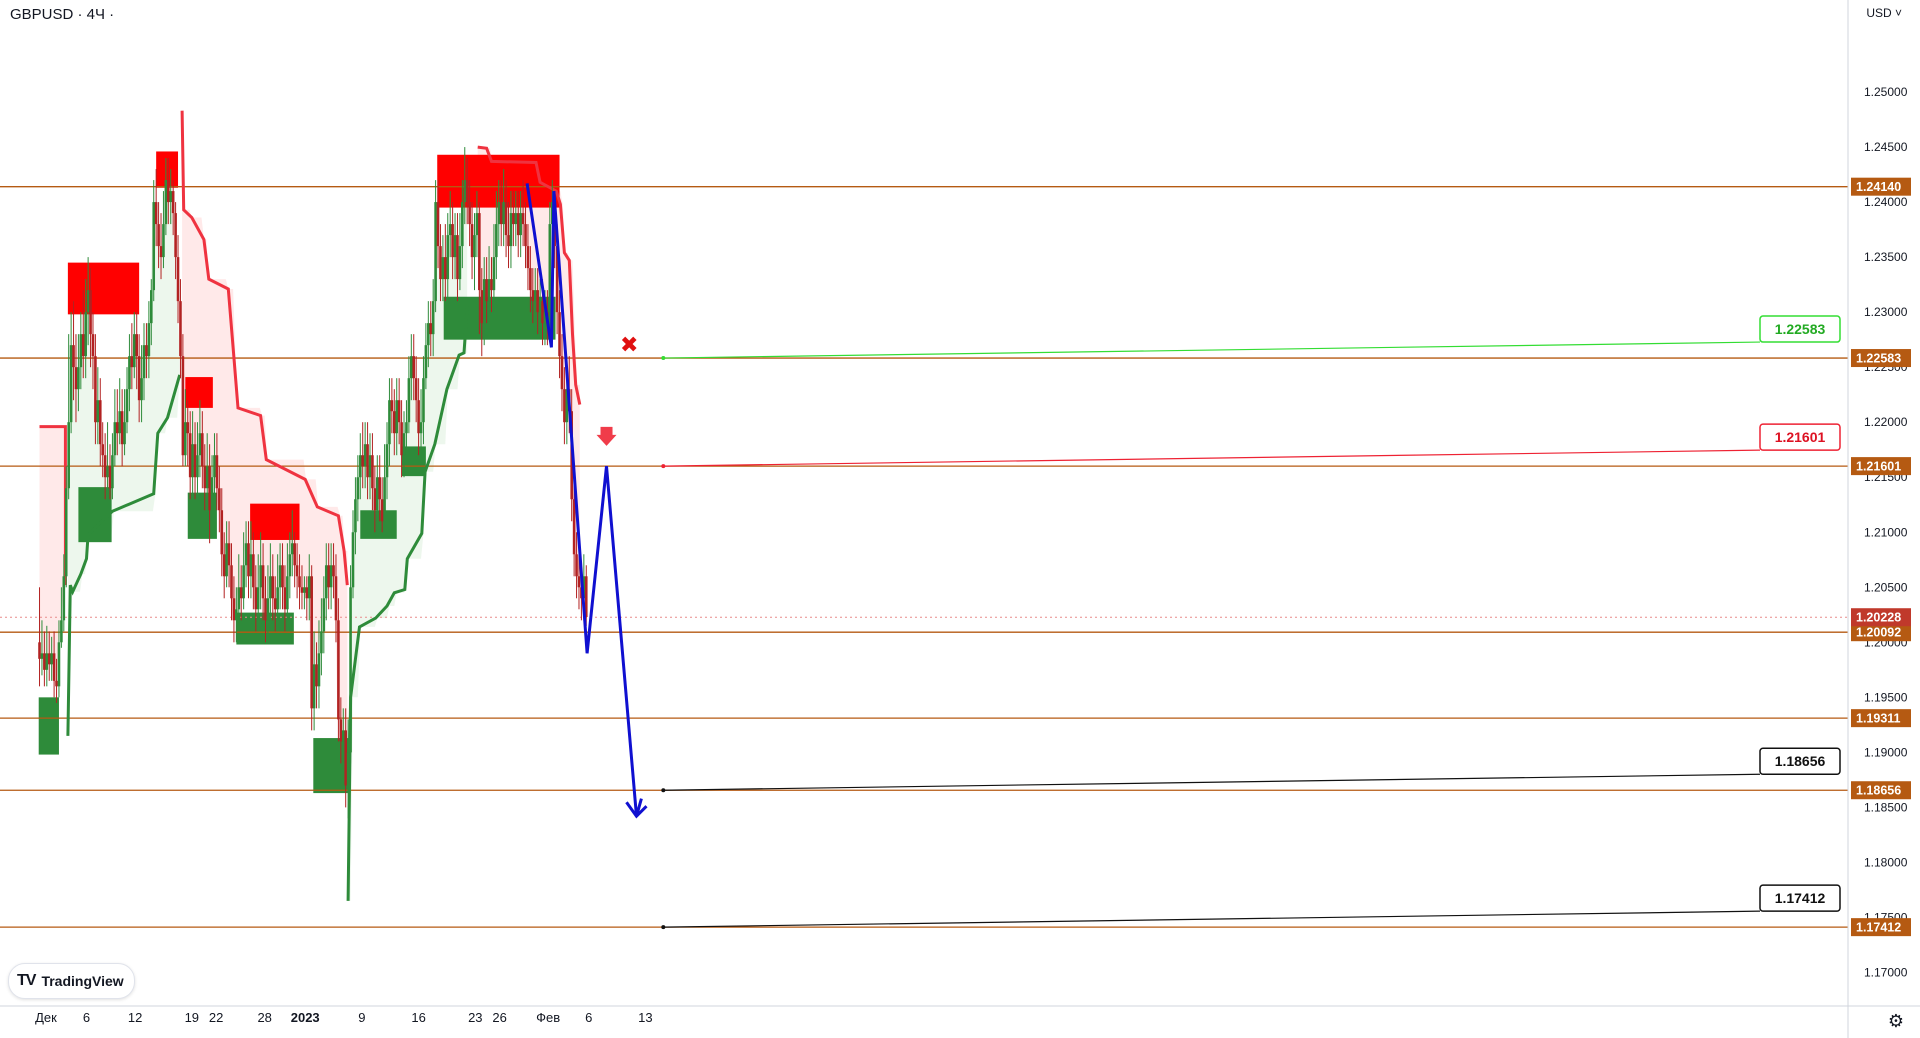 This screenshot has height=1038, width=1920. Describe the element at coordinates (305, 1017) in the screenshot. I see `time-tick-label: 2023` at that location.